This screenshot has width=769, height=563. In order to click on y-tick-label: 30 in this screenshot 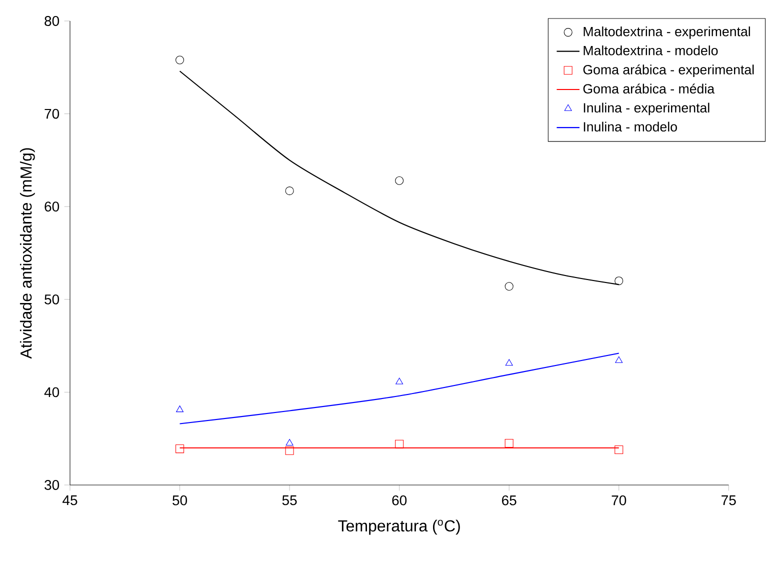, I will do `click(52, 485)`.